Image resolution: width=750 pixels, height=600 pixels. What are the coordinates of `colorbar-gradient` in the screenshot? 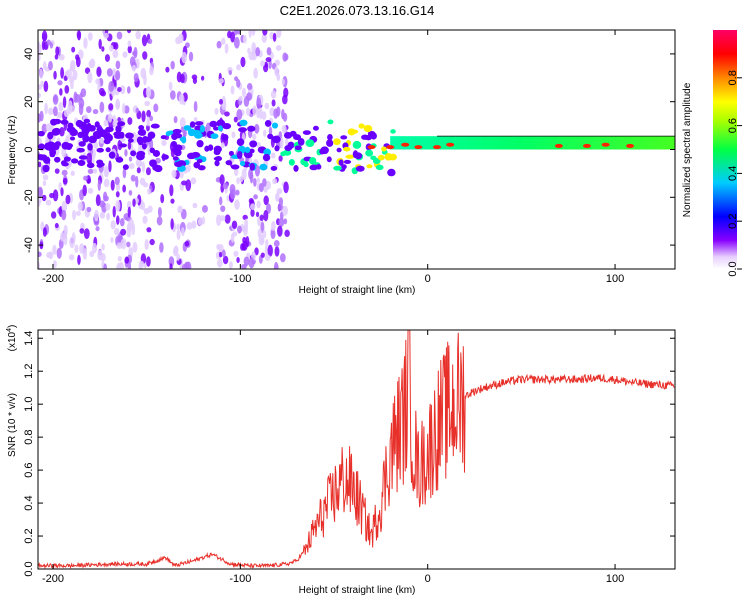 It's located at (725, 149).